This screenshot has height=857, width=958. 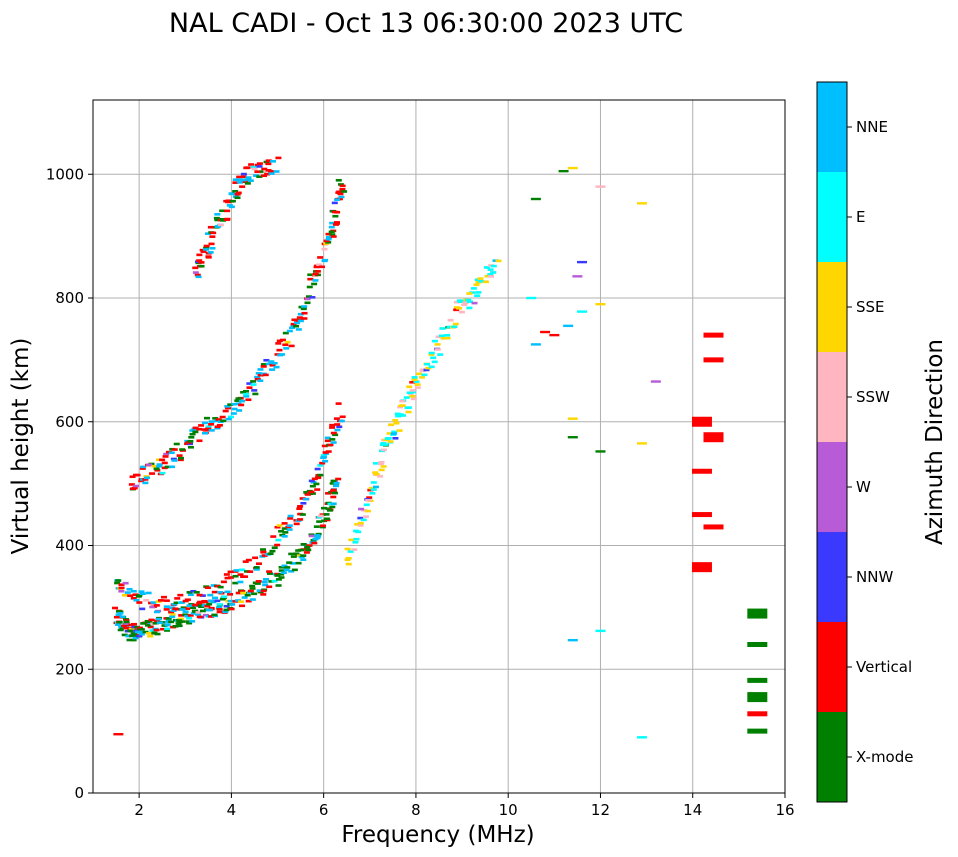 What do you see at coordinates (21, 446) in the screenshot?
I see `y-axis-label: Virtual height (km)` at bounding box center [21, 446].